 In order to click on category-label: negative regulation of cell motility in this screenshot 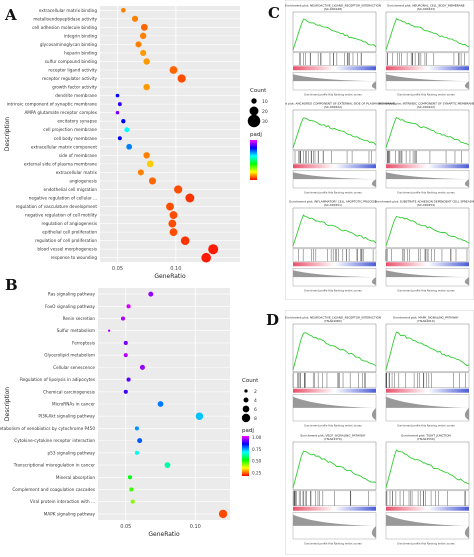, I will do `click(61, 215)`.